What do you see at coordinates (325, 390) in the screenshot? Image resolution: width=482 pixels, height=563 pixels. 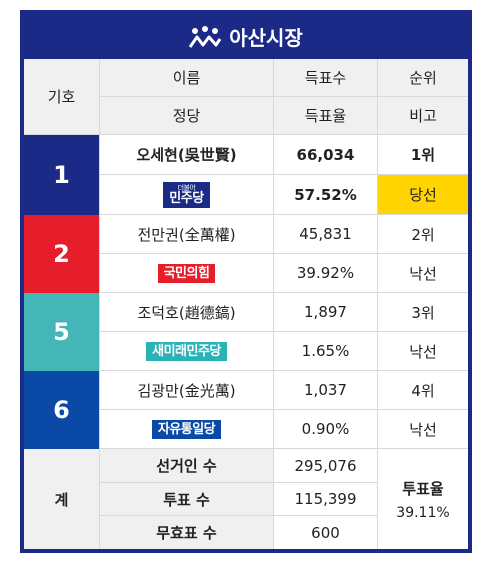 I see `candidate-votes: 1,037` at bounding box center [325, 390].